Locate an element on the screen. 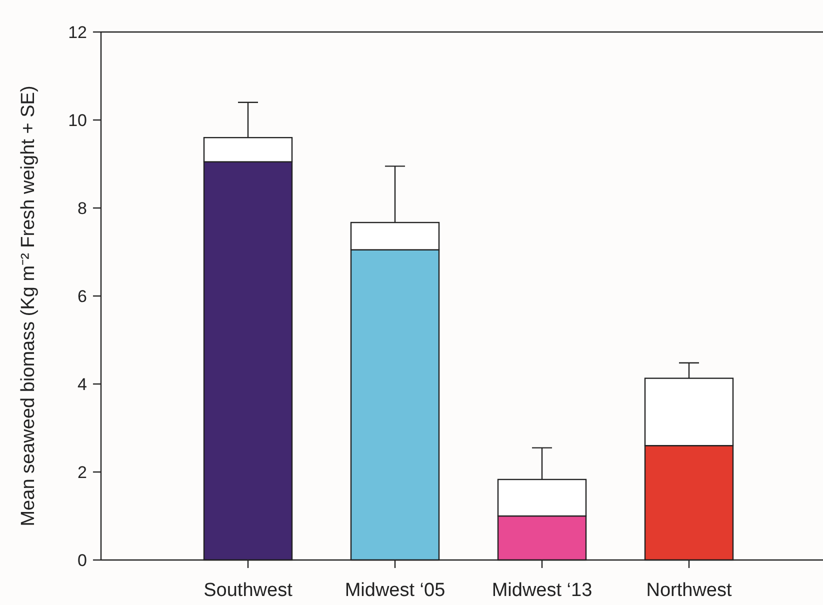 The width and height of the screenshot is (823, 605). y-tick-label: 2 is located at coordinates (82, 472).